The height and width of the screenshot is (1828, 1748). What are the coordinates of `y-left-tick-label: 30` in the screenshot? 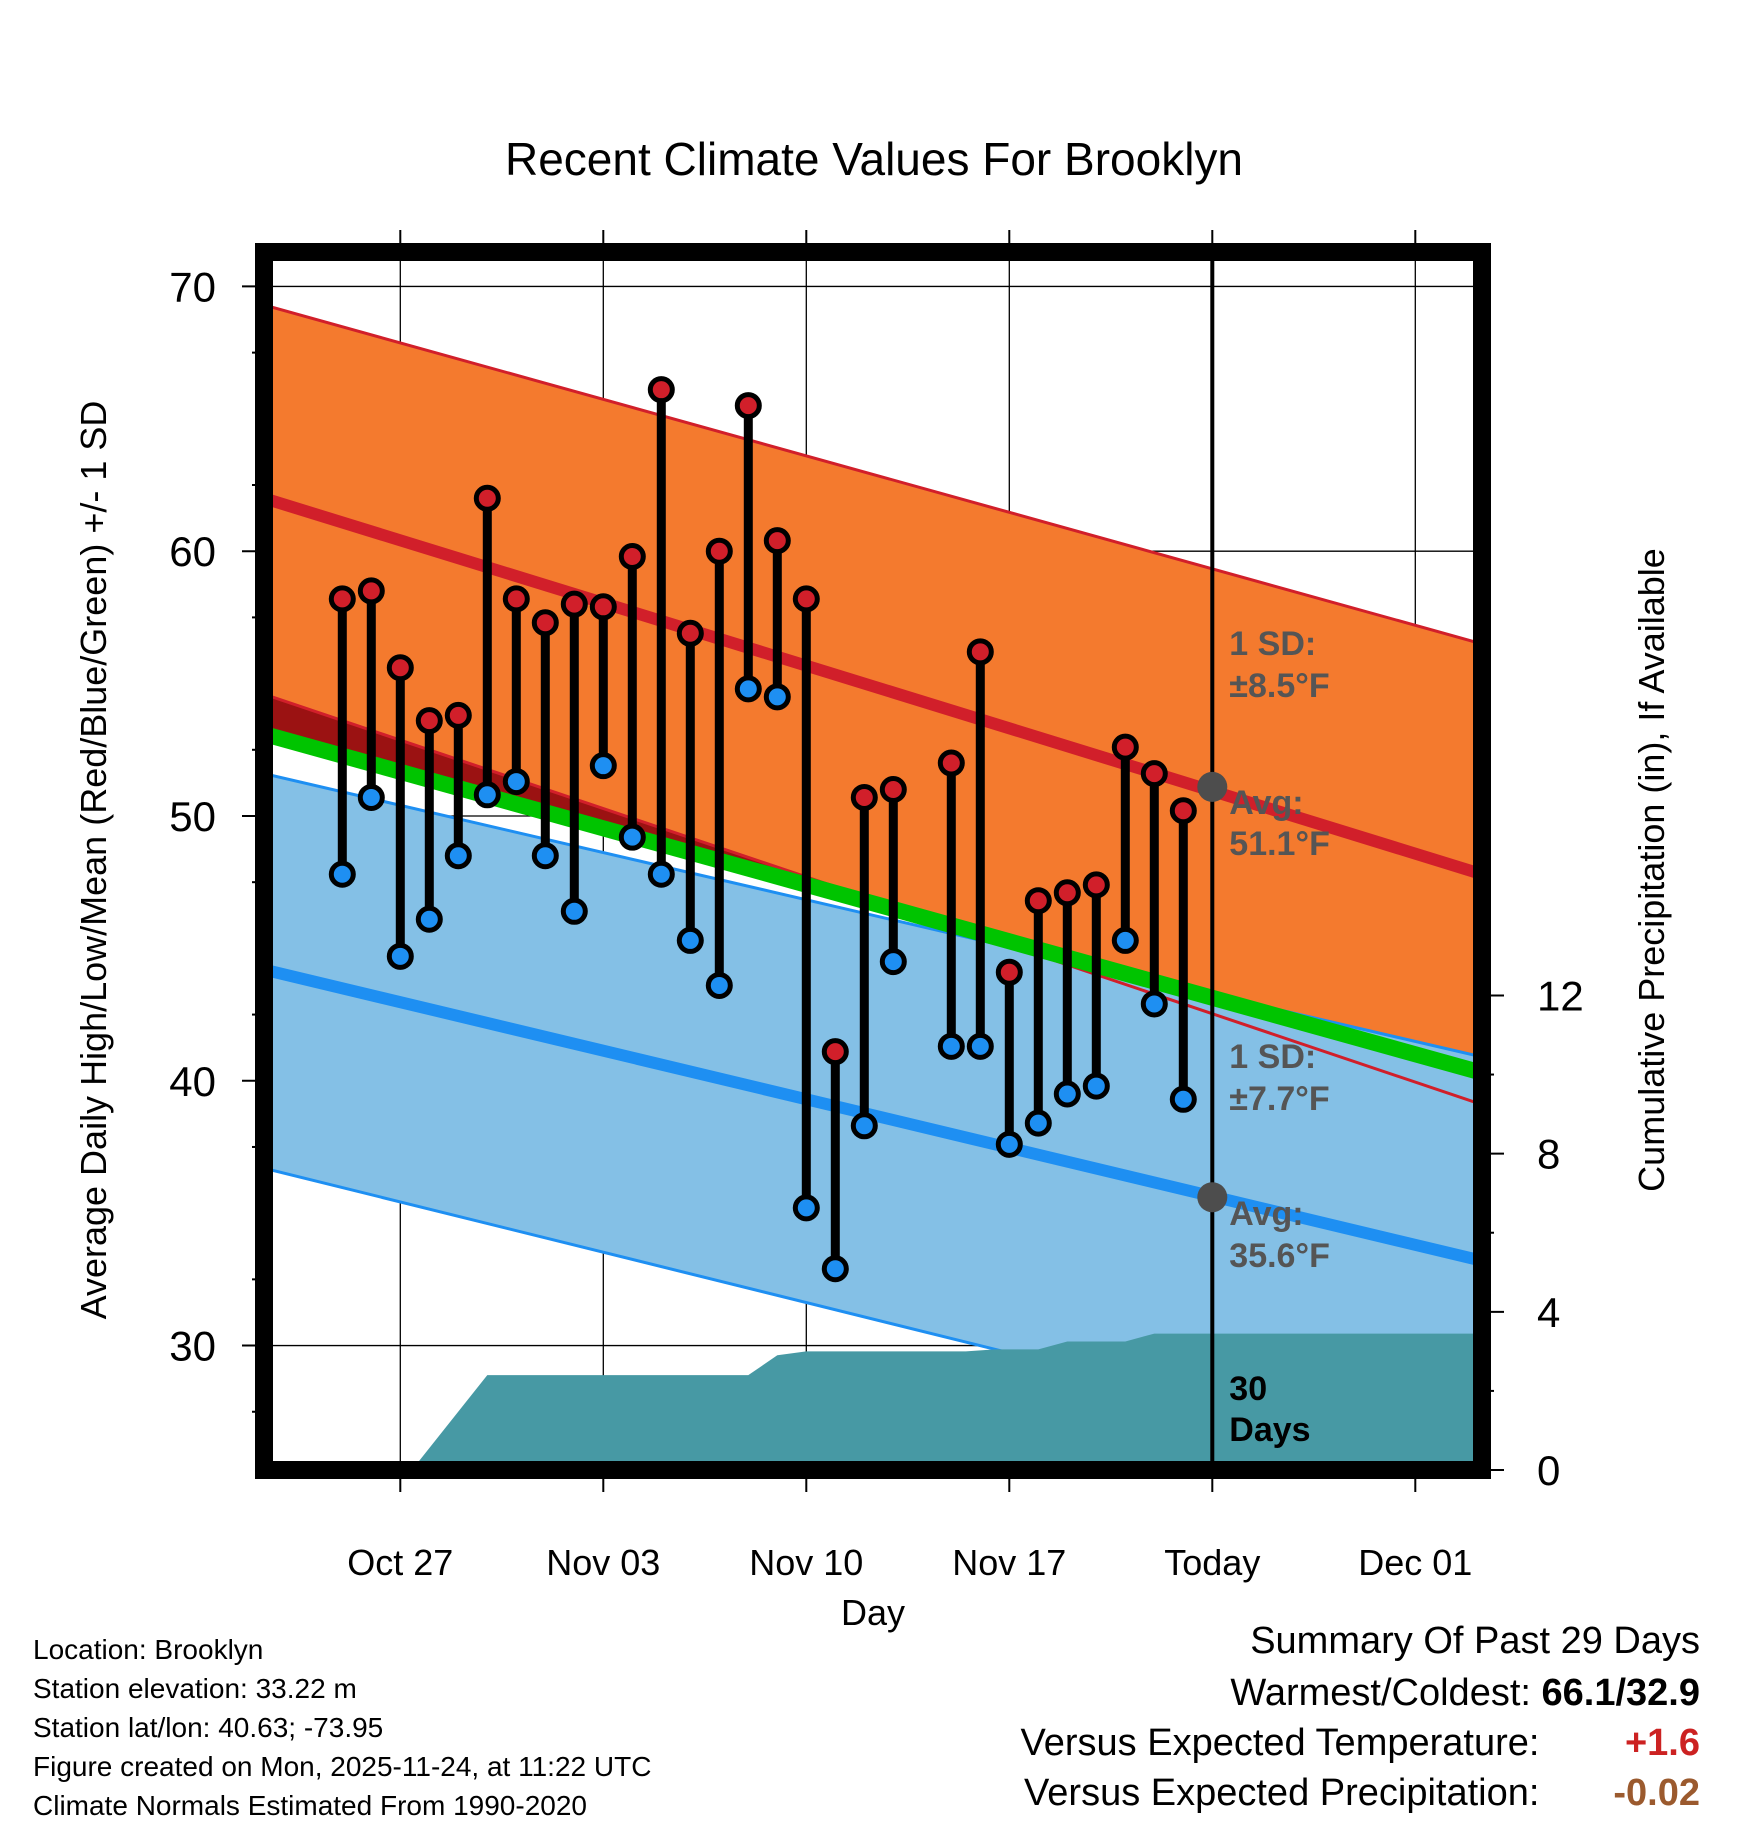 It's located at (192, 1346).